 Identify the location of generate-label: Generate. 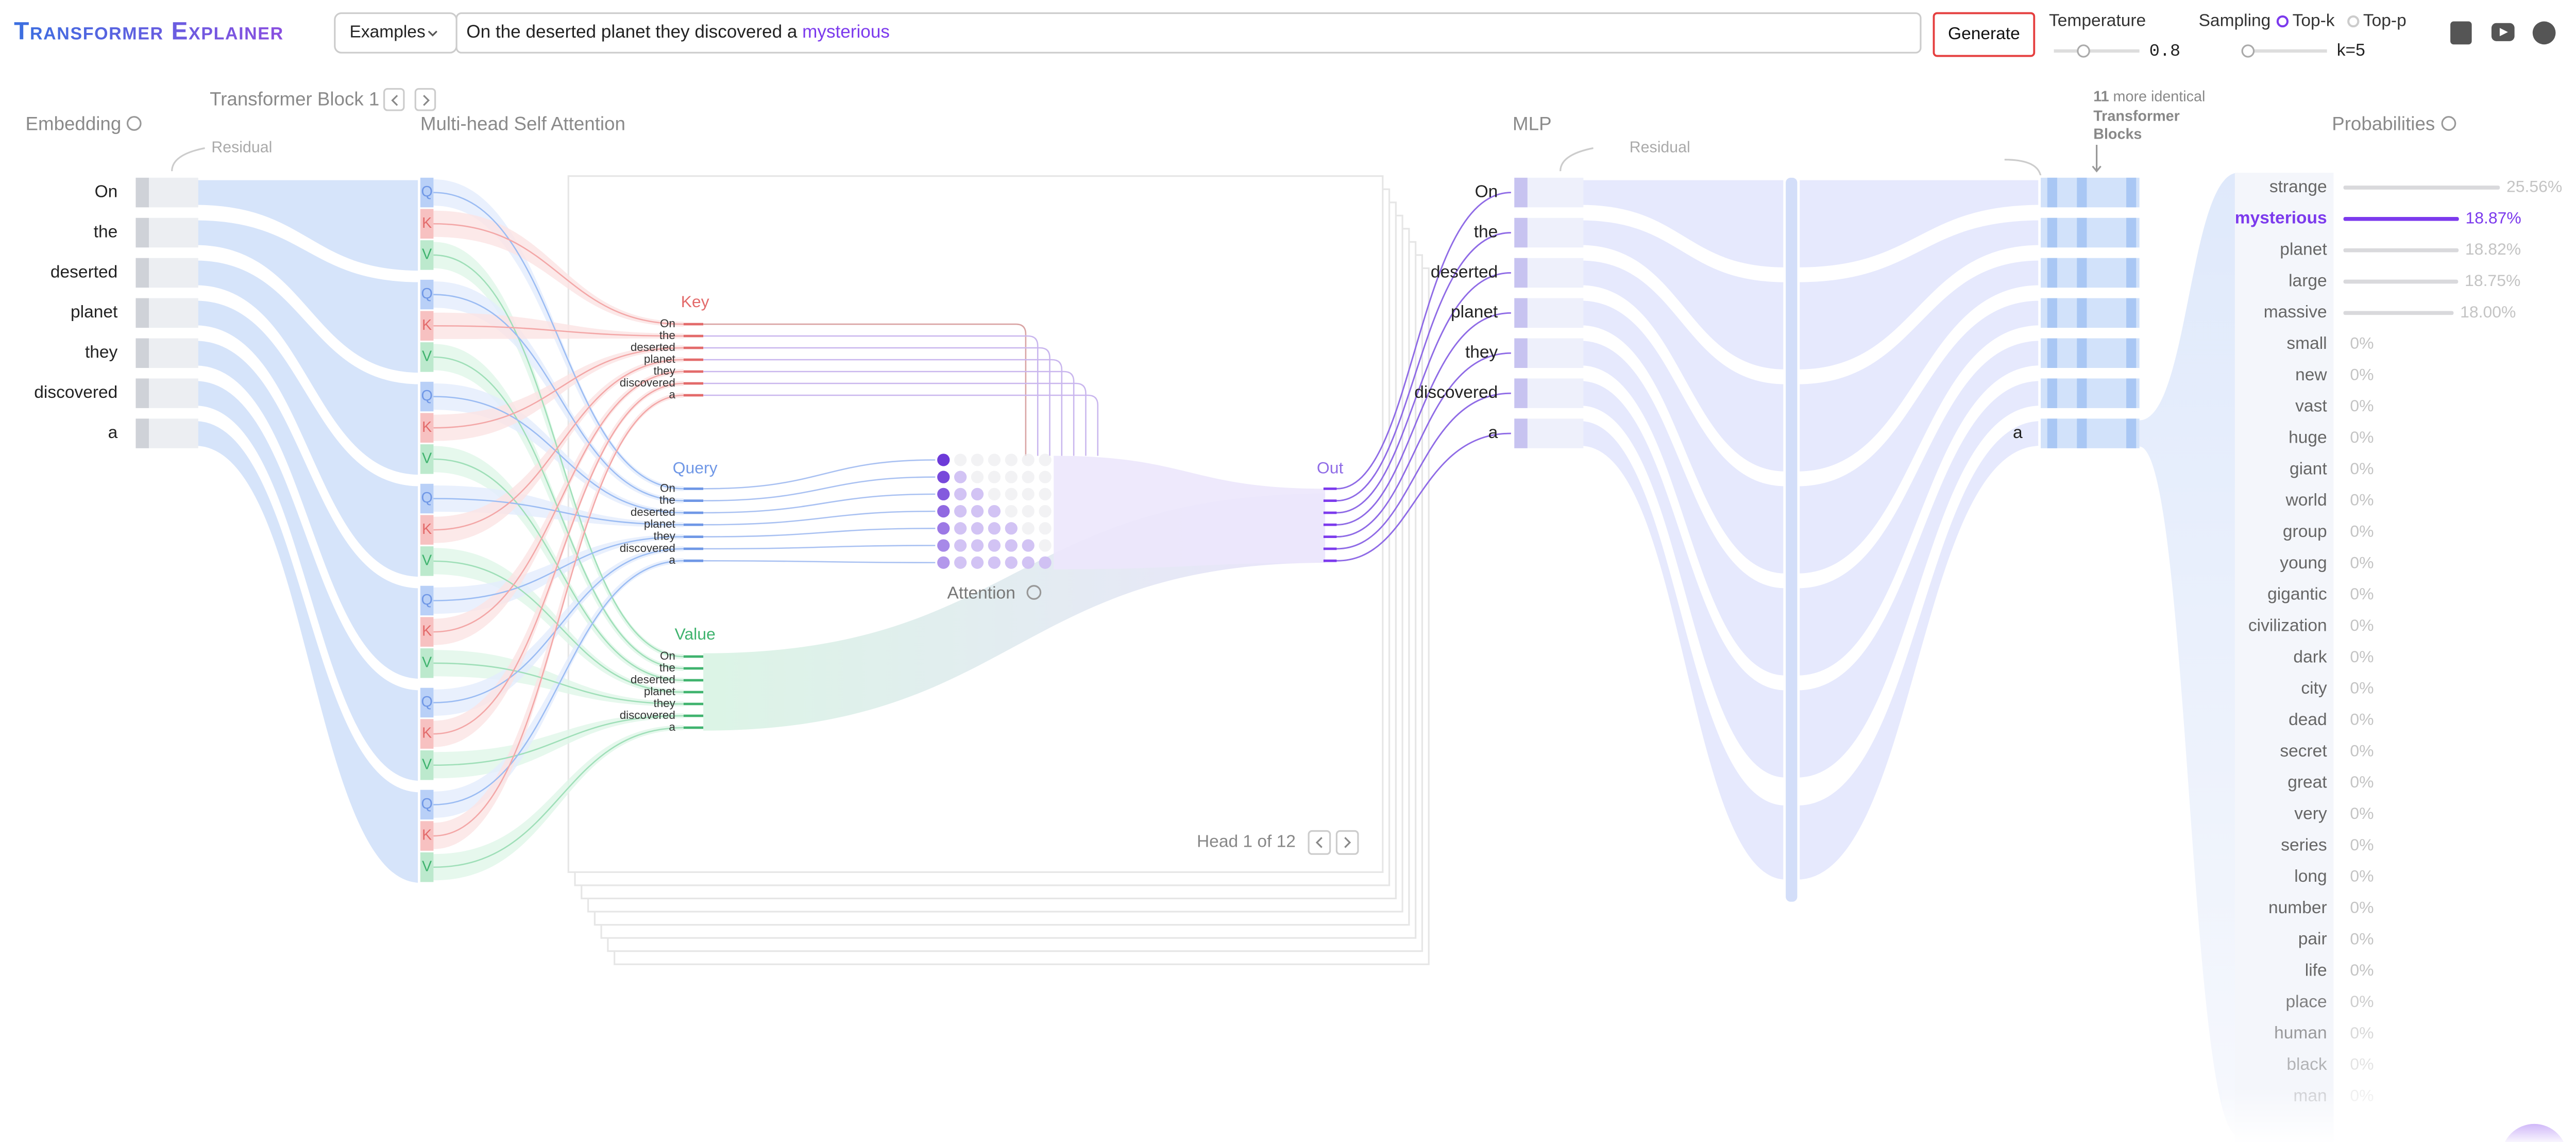
(1984, 33).